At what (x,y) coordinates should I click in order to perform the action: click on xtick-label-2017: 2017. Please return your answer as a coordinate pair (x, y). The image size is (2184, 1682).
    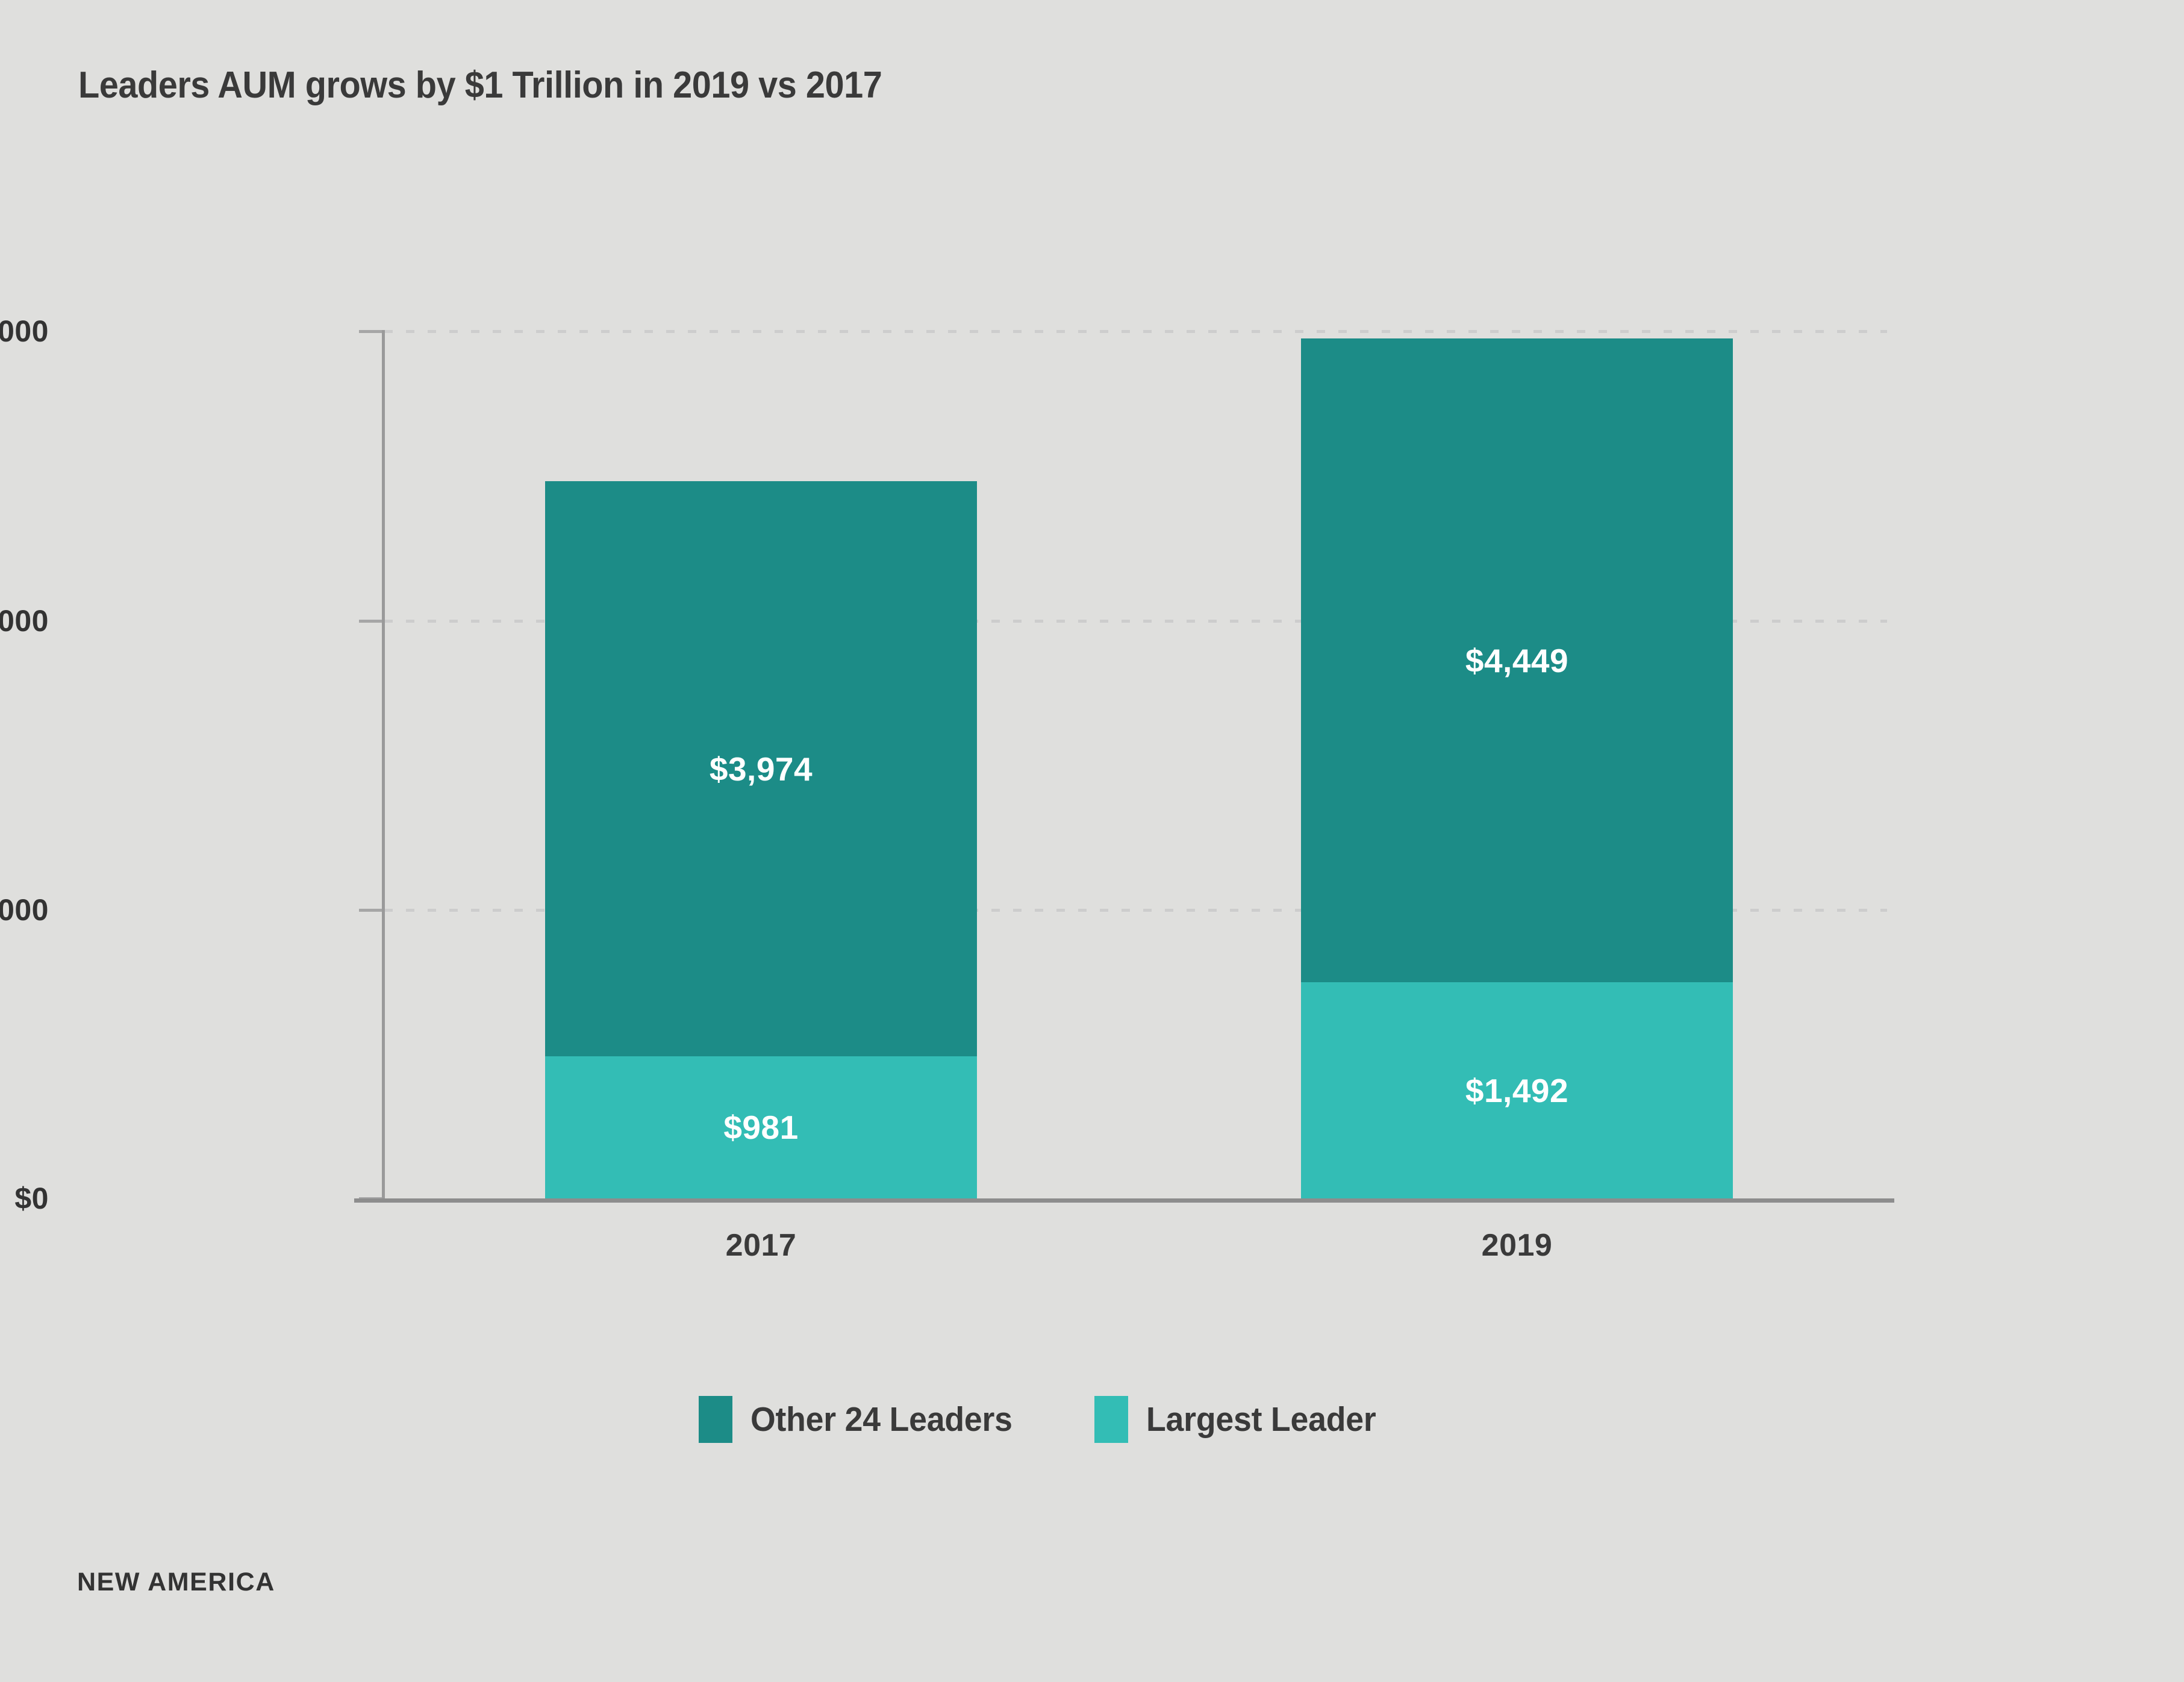
    Looking at the image, I should click on (761, 1245).